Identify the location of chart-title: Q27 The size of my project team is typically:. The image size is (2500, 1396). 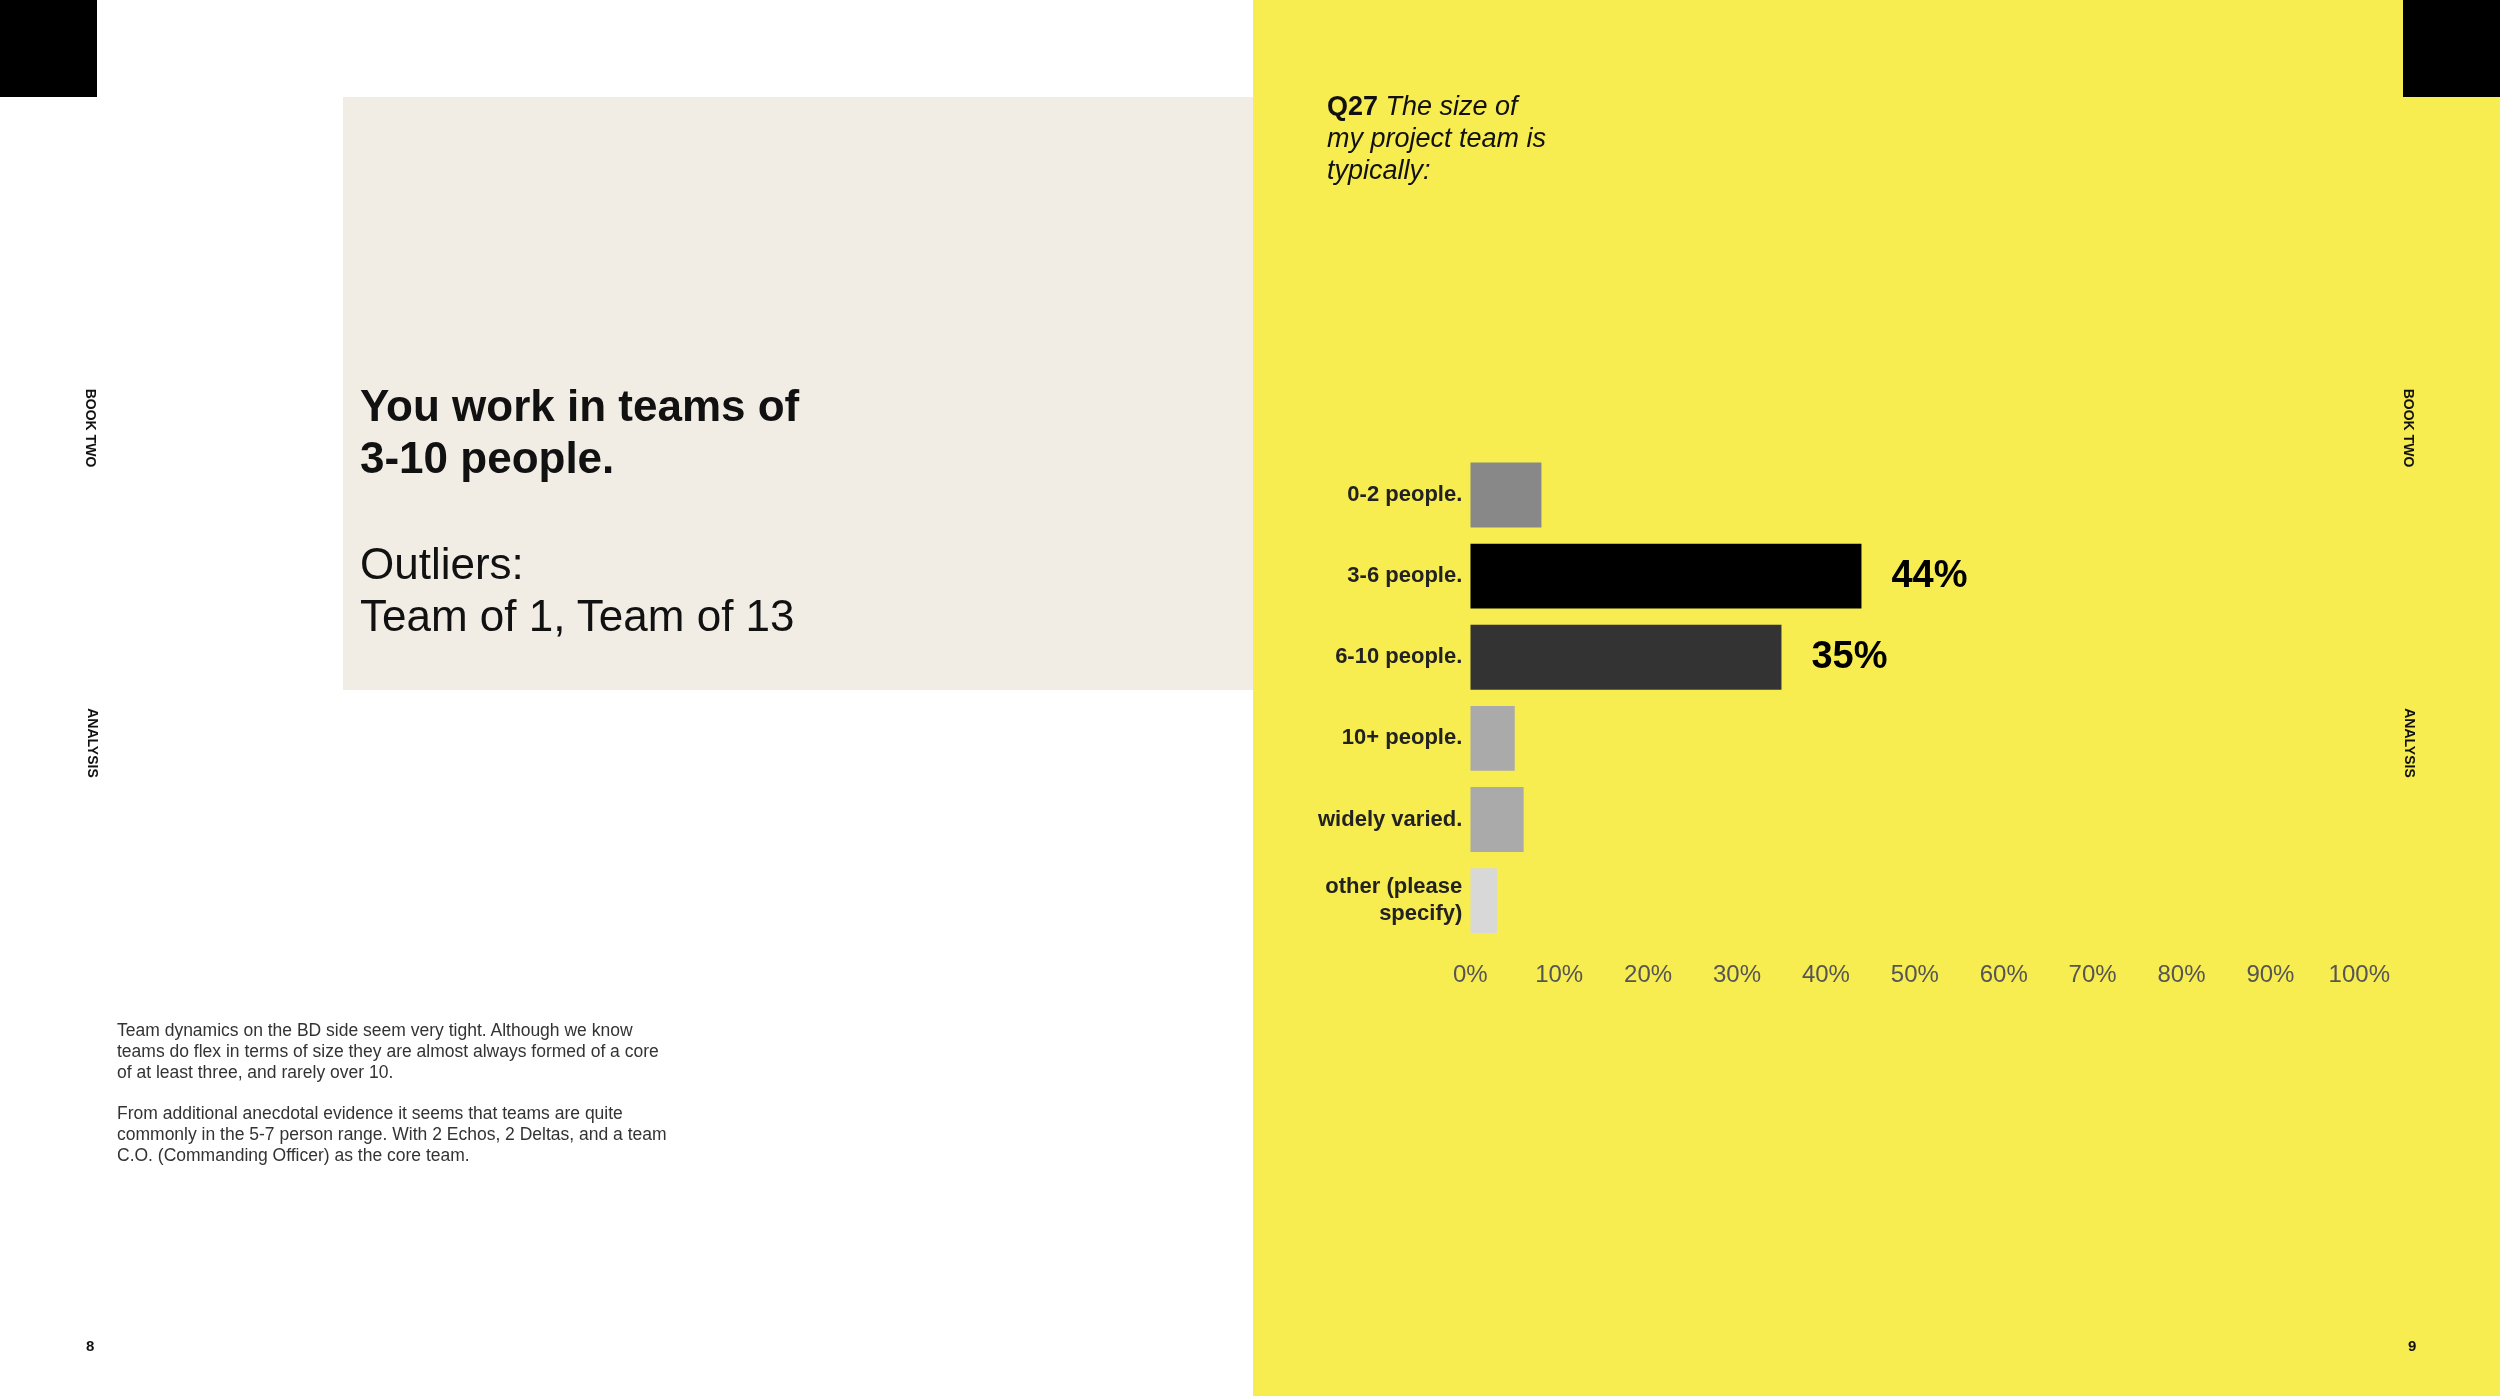
(1437, 138).